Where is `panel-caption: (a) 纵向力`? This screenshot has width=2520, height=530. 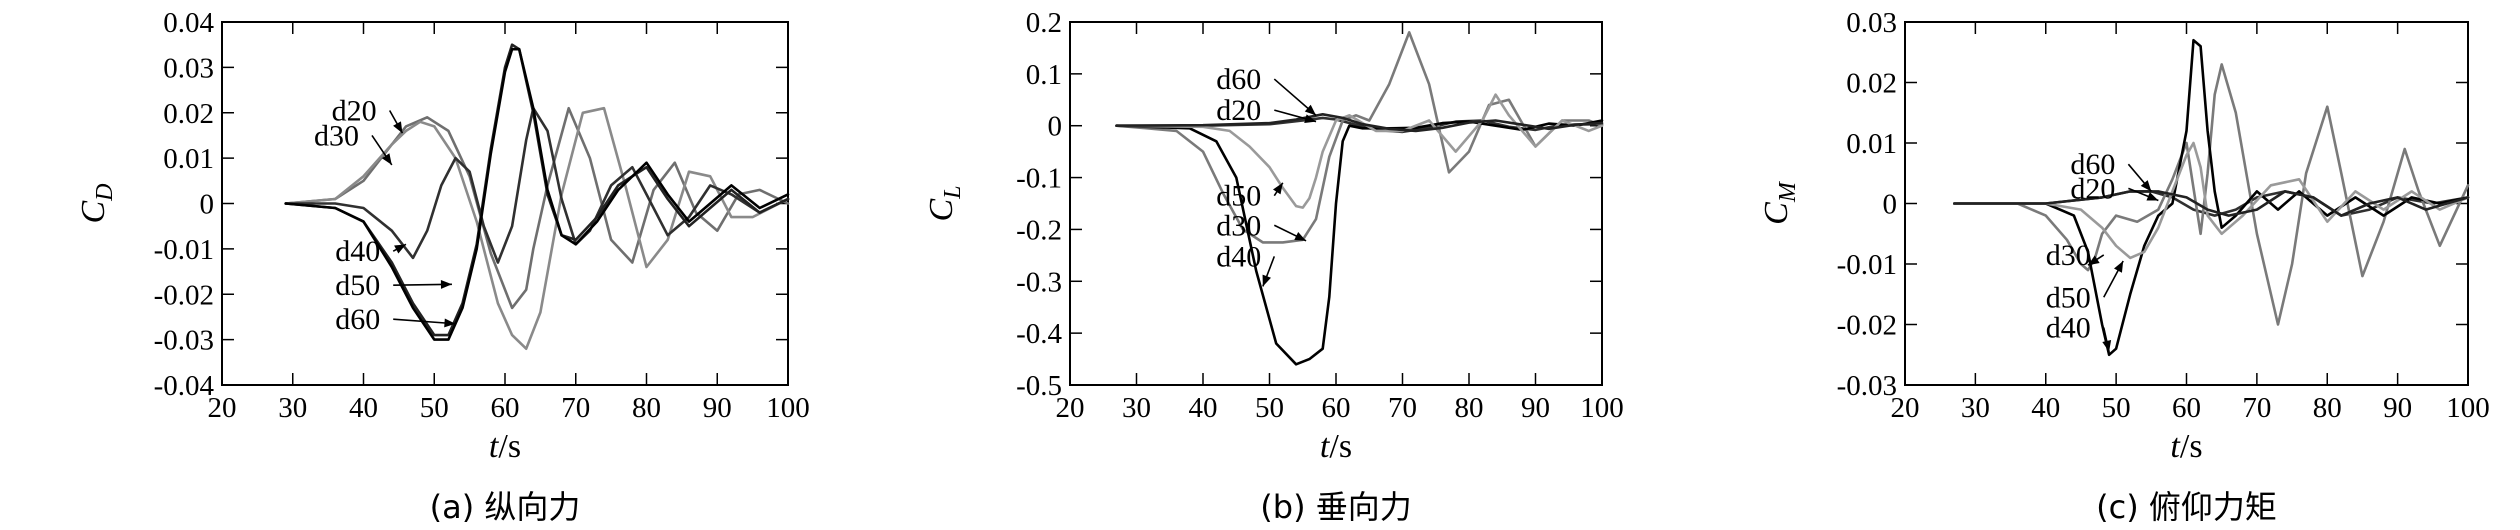 panel-caption: (a) 纵向力 is located at coordinates (505, 507).